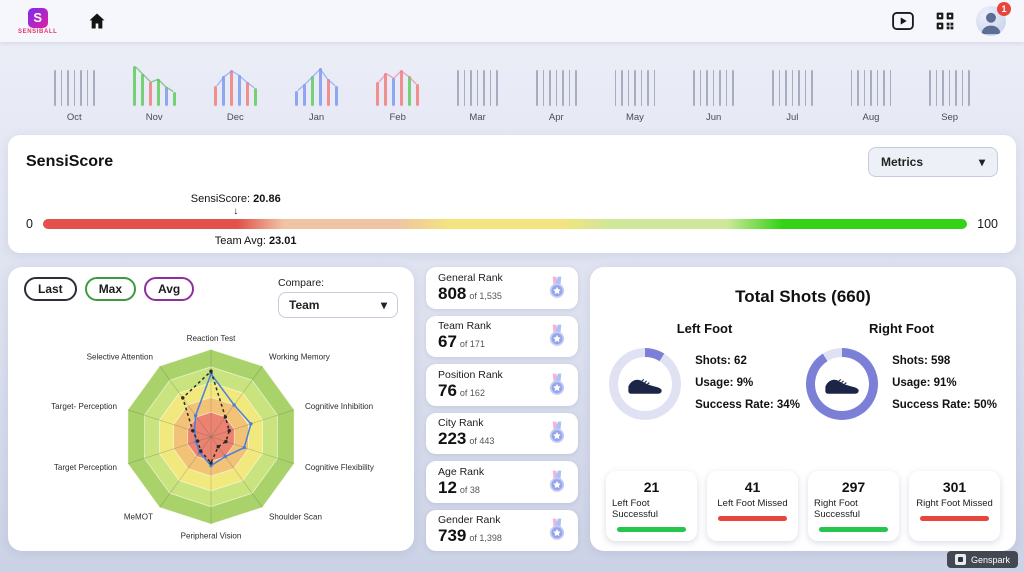 The height and width of the screenshot is (572, 1024). What do you see at coordinates (949, 92) in the screenshot?
I see `timeline-month: Sep` at bounding box center [949, 92].